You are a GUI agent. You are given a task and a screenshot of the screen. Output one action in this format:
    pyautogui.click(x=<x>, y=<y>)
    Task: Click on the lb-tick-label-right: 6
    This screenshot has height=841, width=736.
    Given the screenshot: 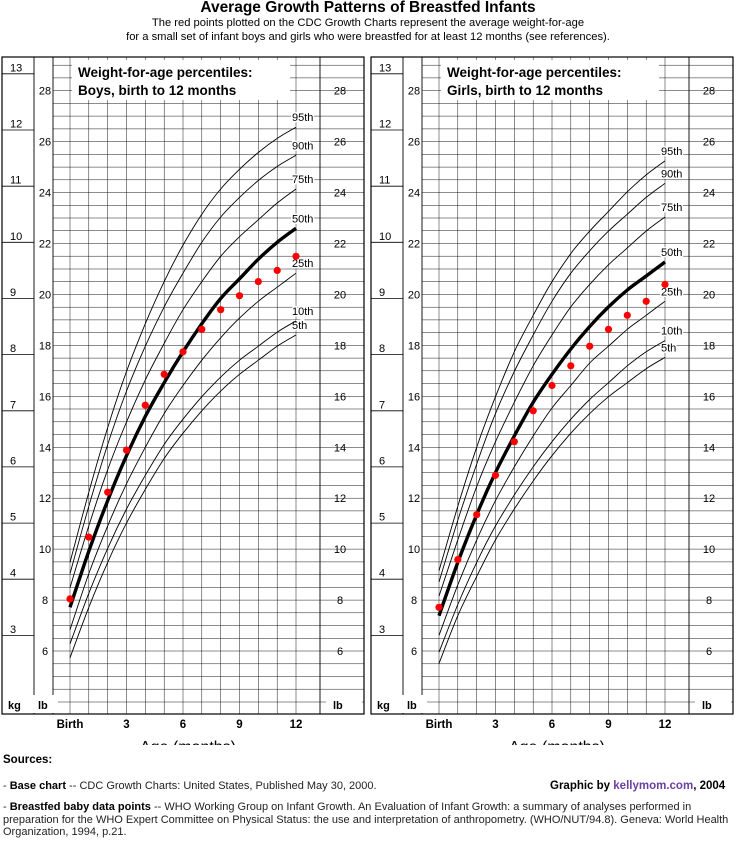 What is the action you would take?
    pyautogui.click(x=709, y=652)
    